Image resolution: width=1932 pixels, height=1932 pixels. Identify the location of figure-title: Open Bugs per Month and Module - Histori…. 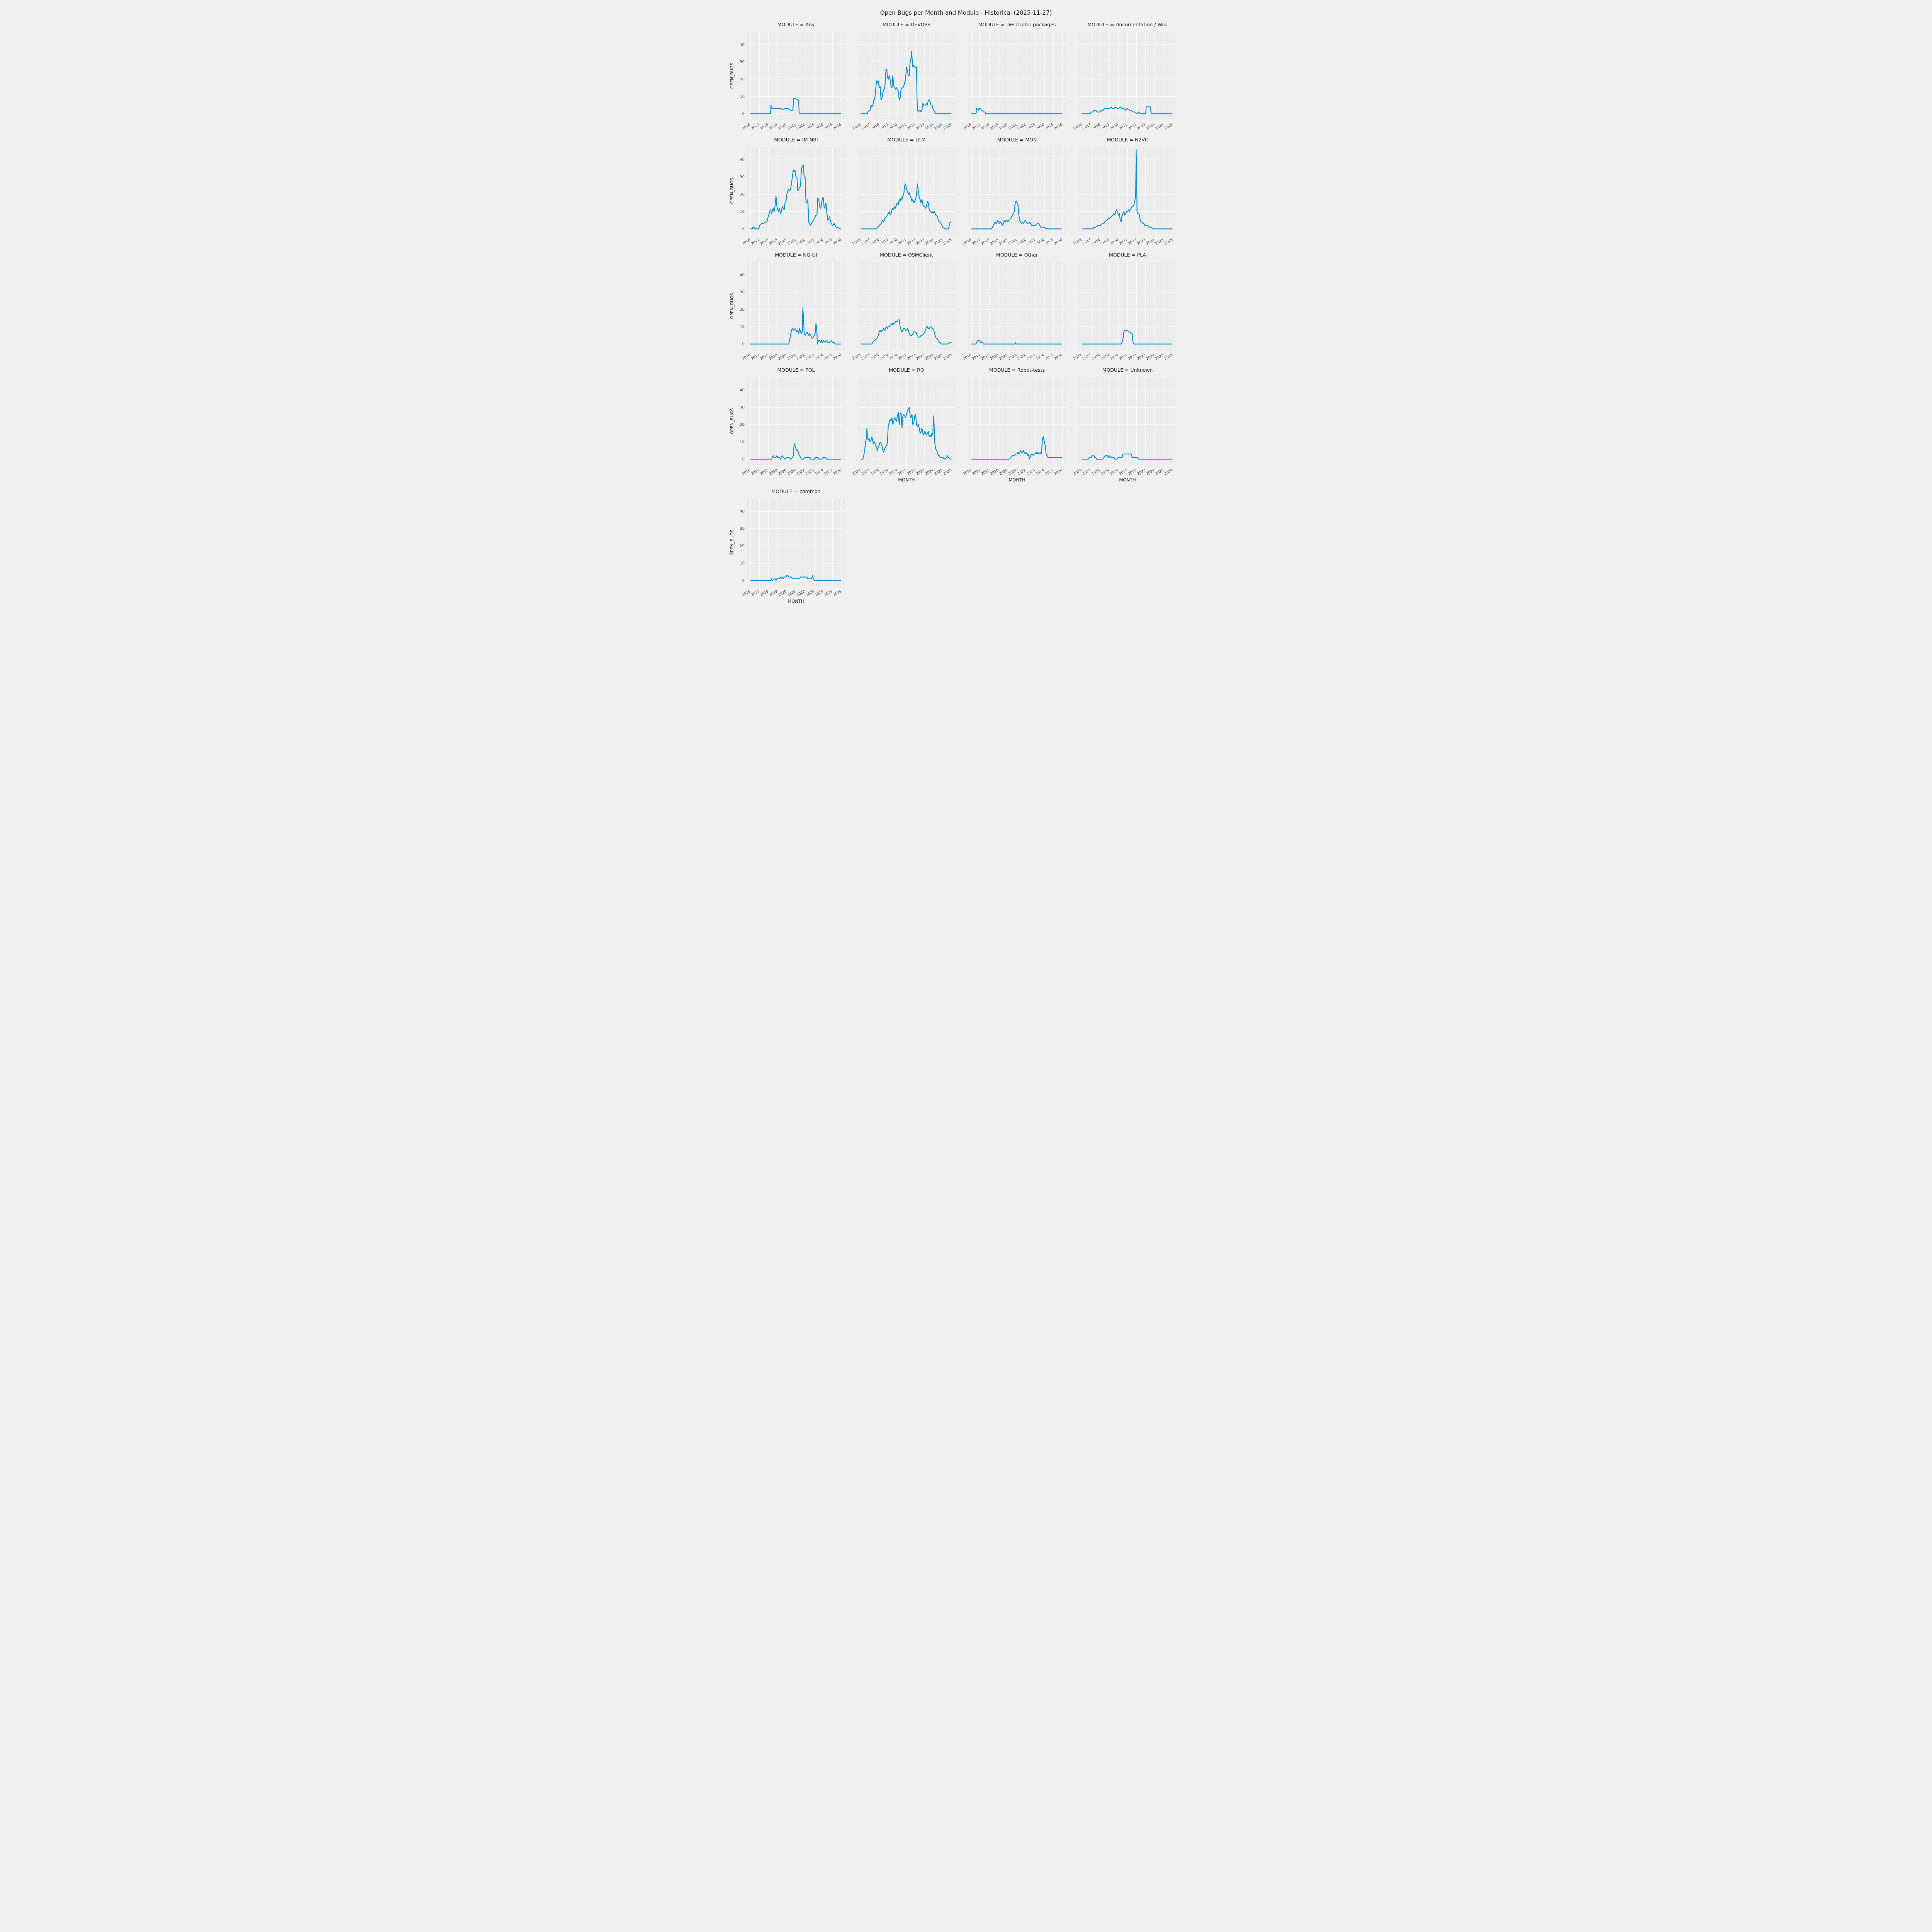
(966, 13).